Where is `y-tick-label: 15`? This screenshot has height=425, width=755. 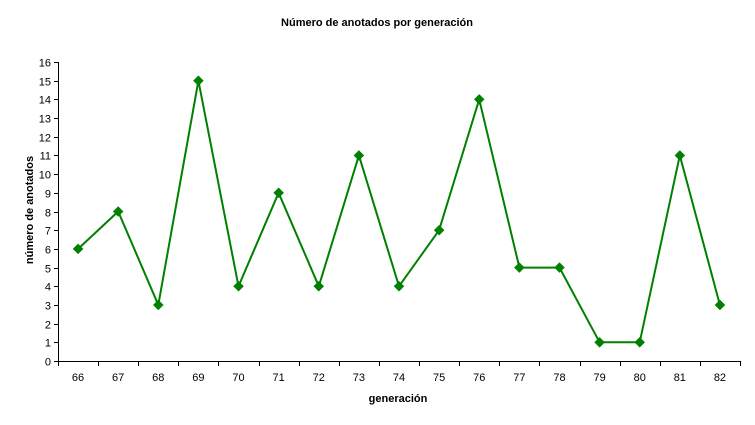 y-tick-label: 15 is located at coordinates (45, 83).